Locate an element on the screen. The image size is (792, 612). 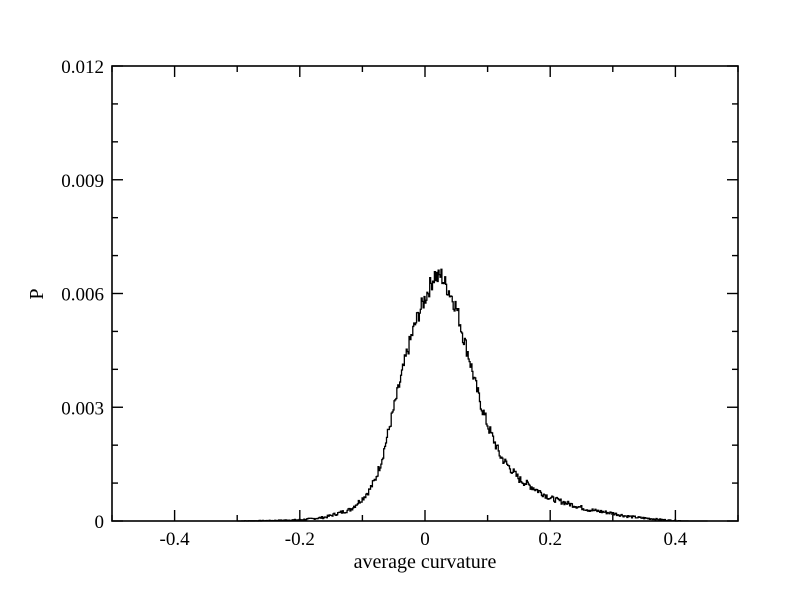
y-tick-label: 0.006 is located at coordinates (82, 295).